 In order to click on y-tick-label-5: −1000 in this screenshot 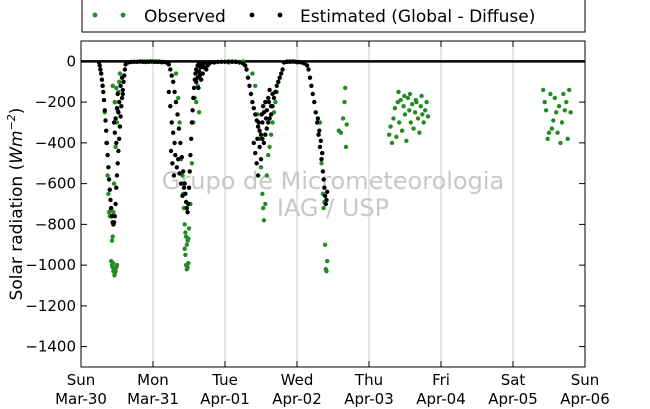, I will do `click(50, 265)`.